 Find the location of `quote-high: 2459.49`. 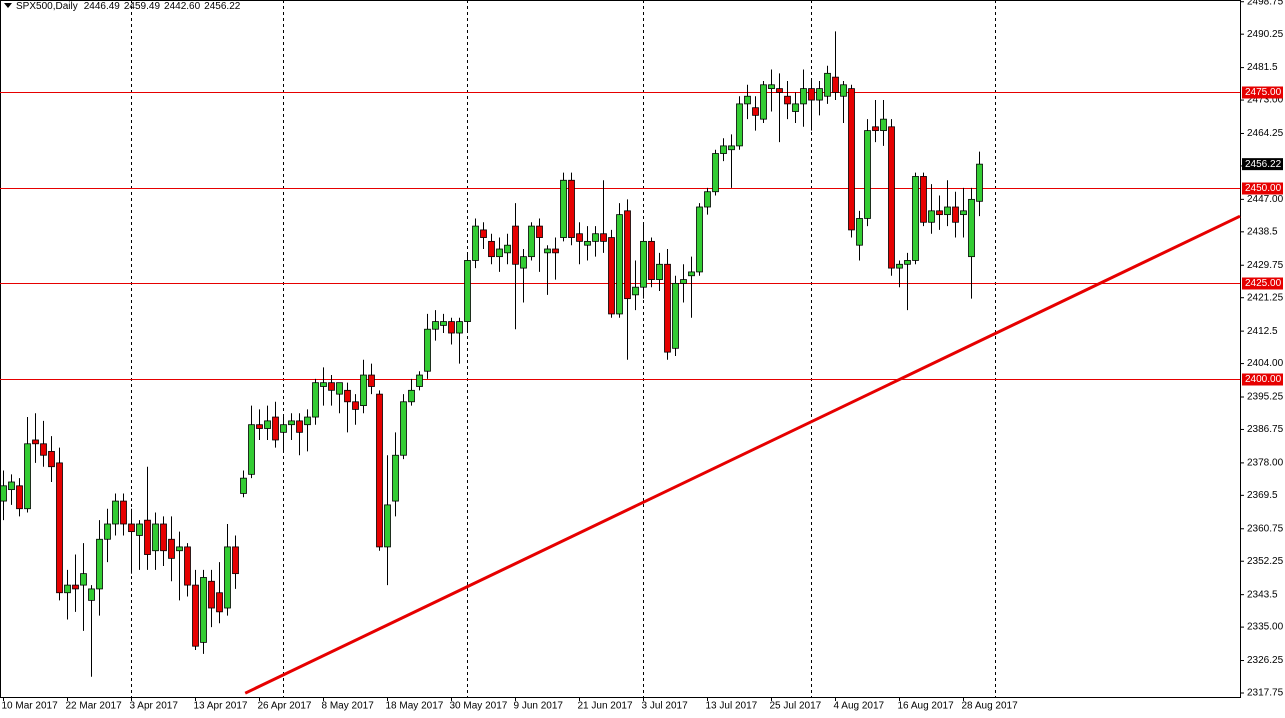

quote-high: 2459.49 is located at coordinates (142, 6).